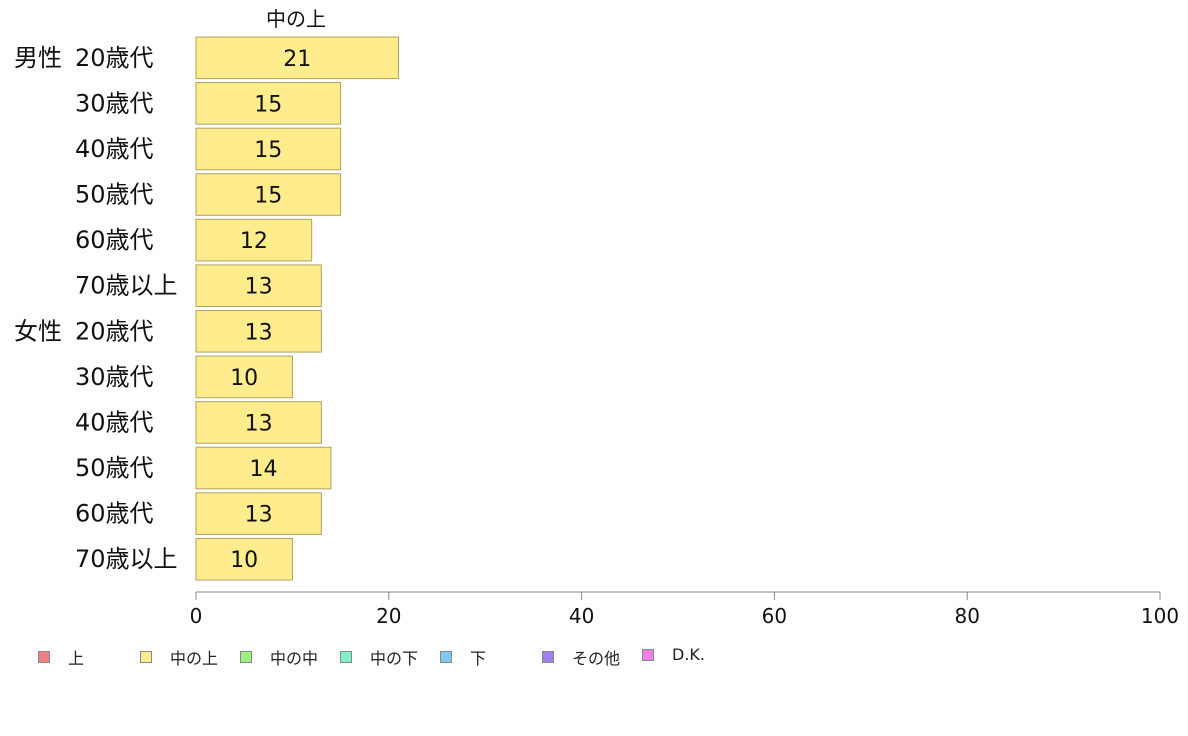 Image resolution: width=1188 pixels, height=736 pixels. Describe the element at coordinates (196, 616) in the screenshot. I see `x-tick-label: 0` at that location.